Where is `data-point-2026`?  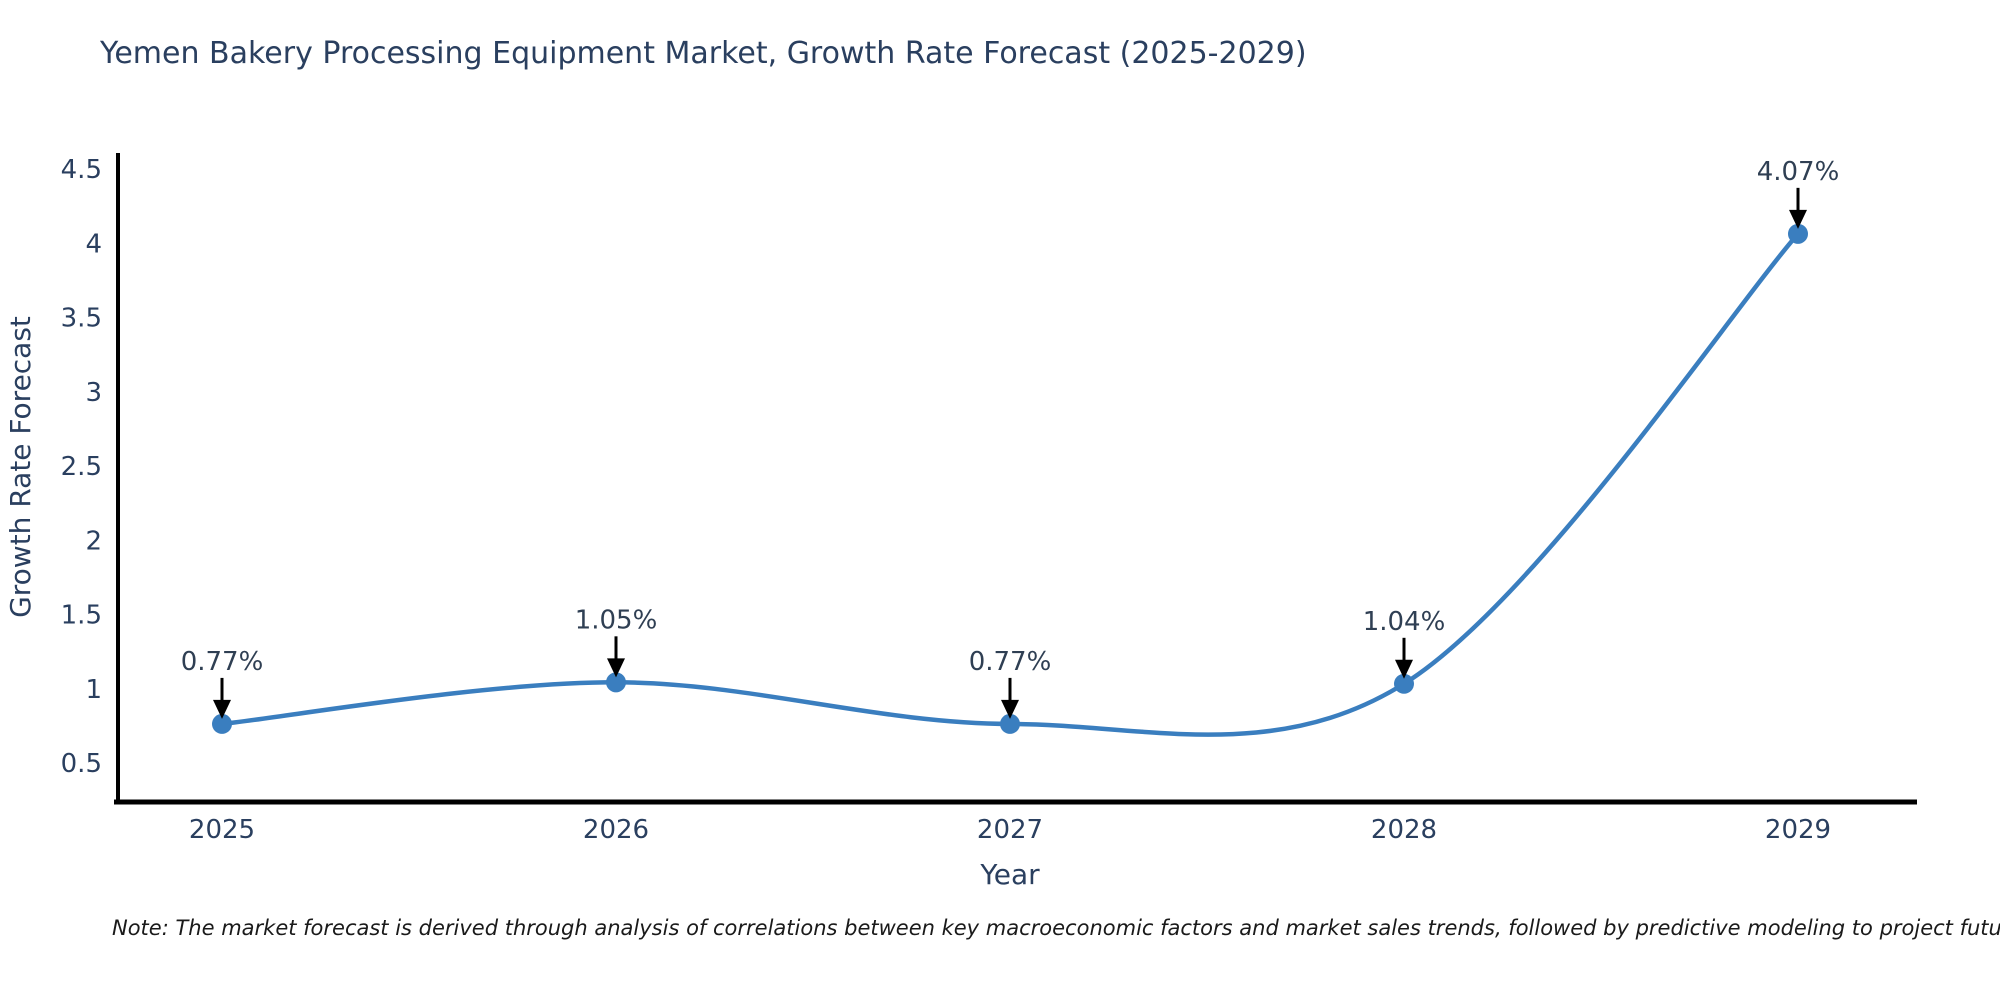 data-point-2026 is located at coordinates (616, 682).